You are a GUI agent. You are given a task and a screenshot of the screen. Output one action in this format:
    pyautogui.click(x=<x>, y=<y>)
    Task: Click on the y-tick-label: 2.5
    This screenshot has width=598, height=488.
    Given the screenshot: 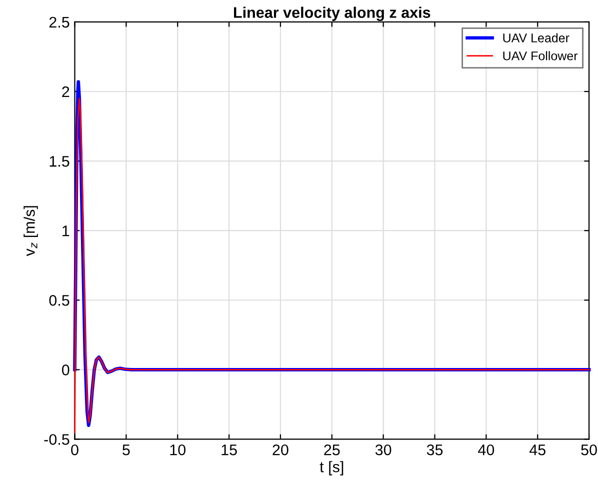 What is the action you would take?
    pyautogui.click(x=59, y=22)
    